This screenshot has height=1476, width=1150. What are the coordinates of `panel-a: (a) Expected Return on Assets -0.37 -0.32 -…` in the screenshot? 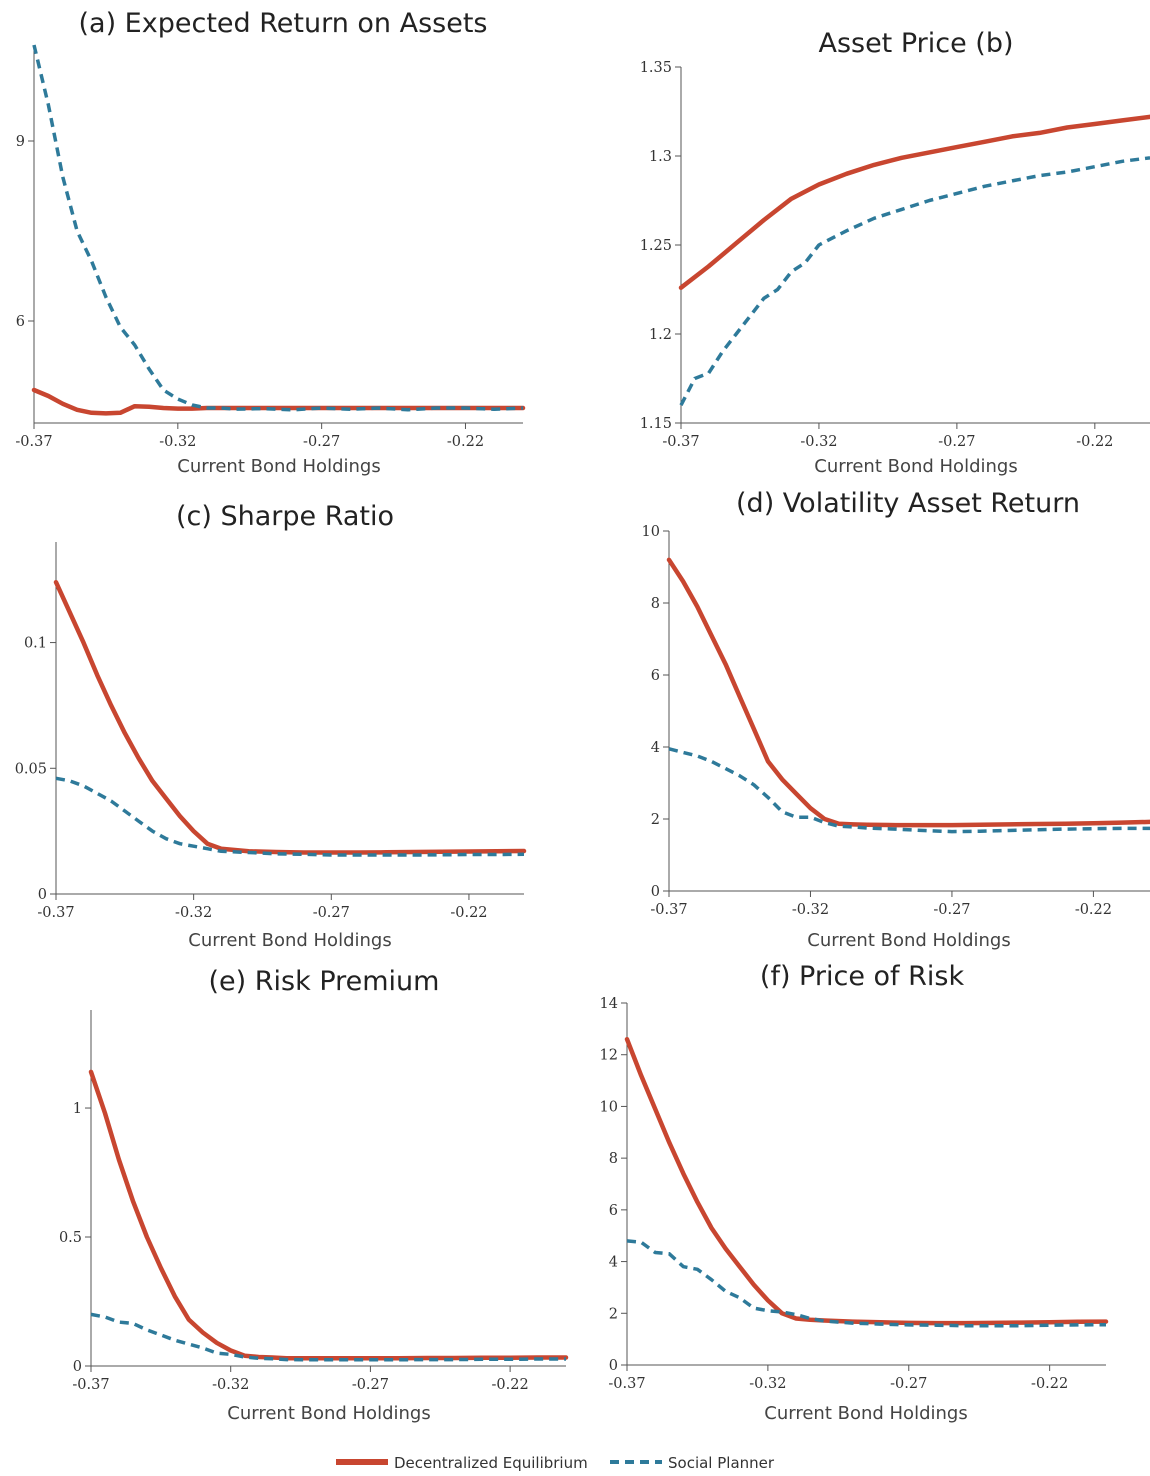 It's located at (270, 242).